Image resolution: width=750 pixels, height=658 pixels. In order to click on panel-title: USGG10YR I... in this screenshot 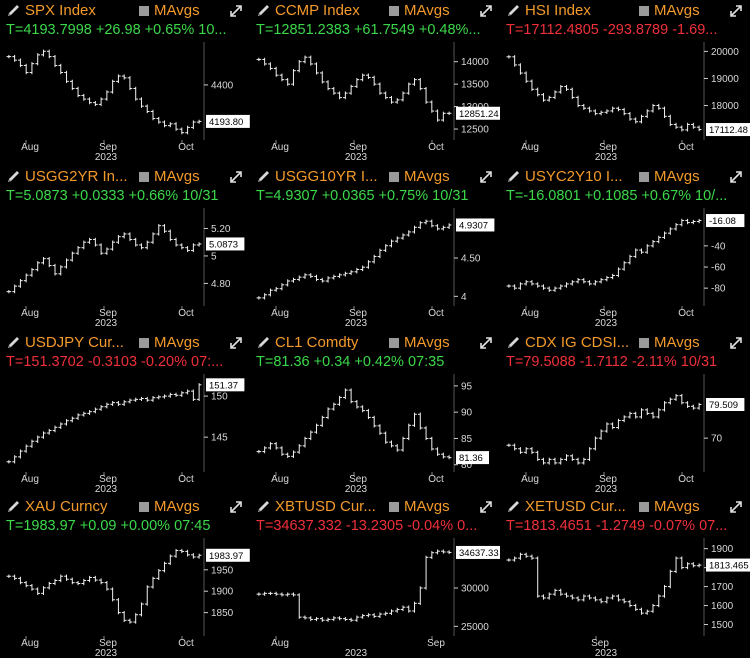, I will do `click(326, 176)`.